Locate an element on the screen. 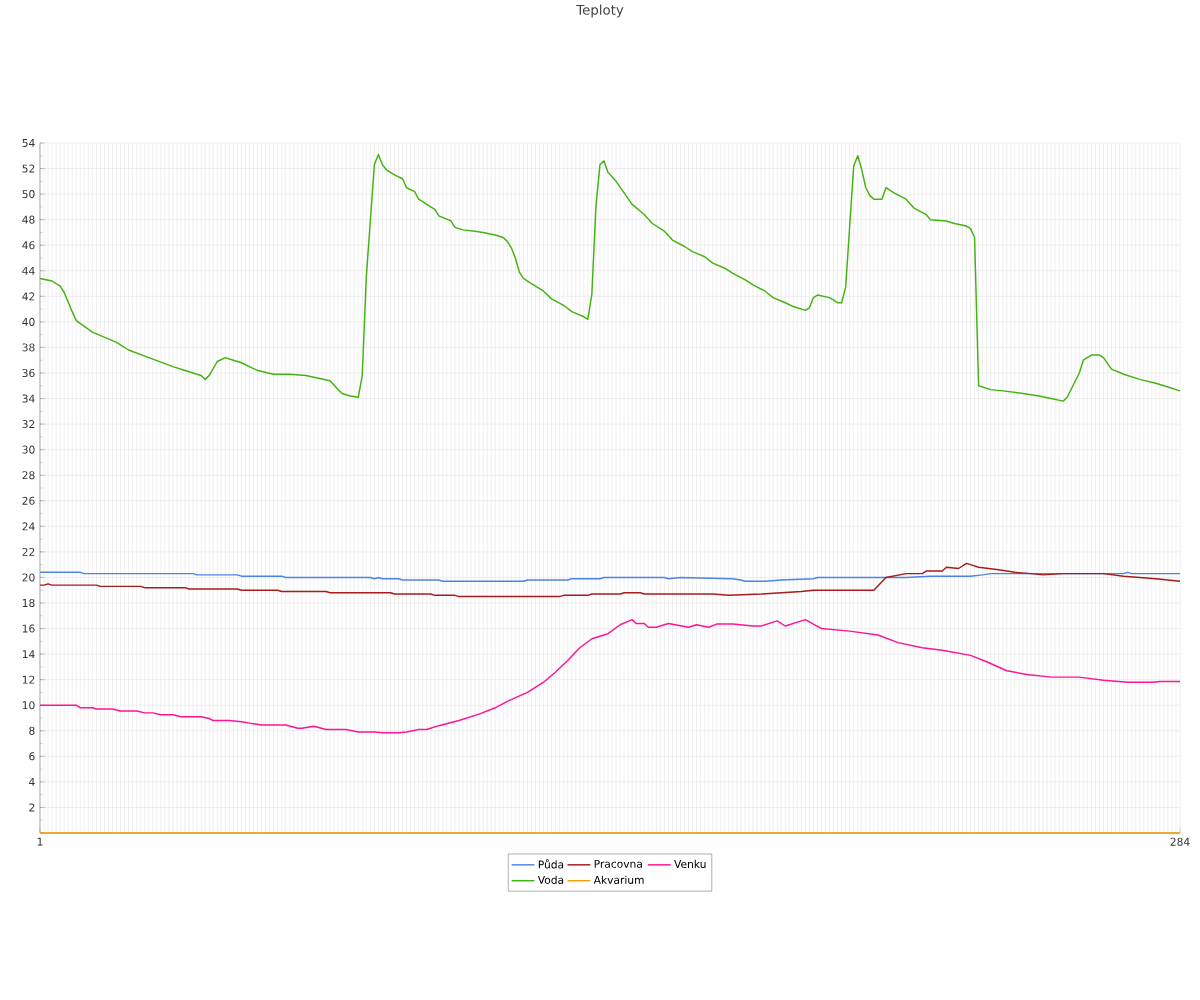 This screenshot has height=1000, width=1200. y-tick-label: 42 is located at coordinates (28, 296).